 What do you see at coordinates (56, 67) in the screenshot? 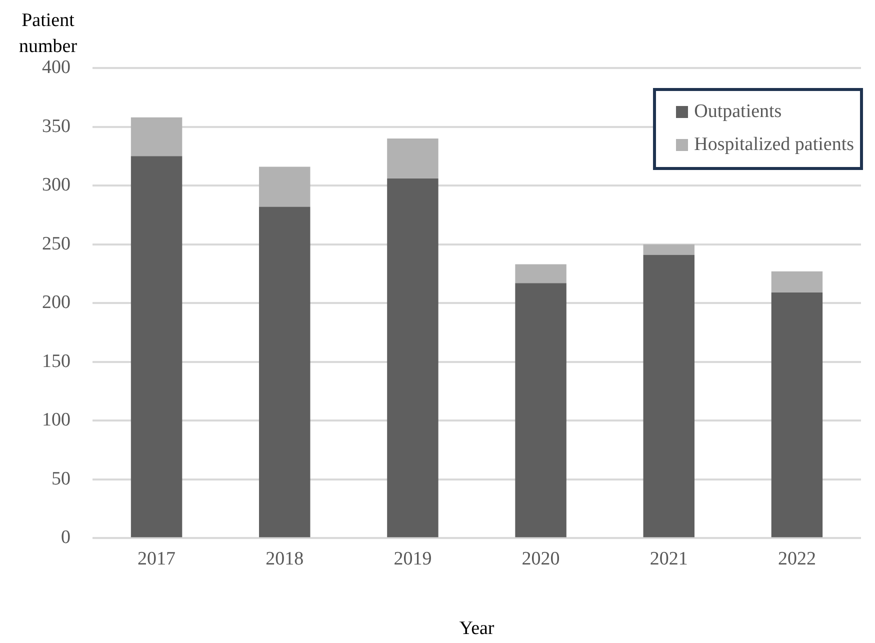
I see `y-tick-label: 400` at bounding box center [56, 67].